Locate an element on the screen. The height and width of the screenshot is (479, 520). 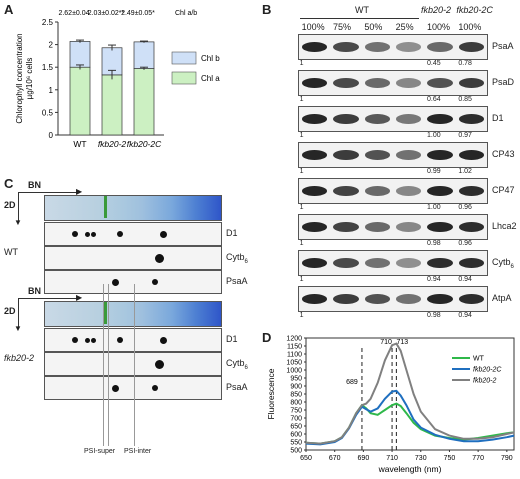
y-tick-label: 1100 is located at coordinates (294, 355).